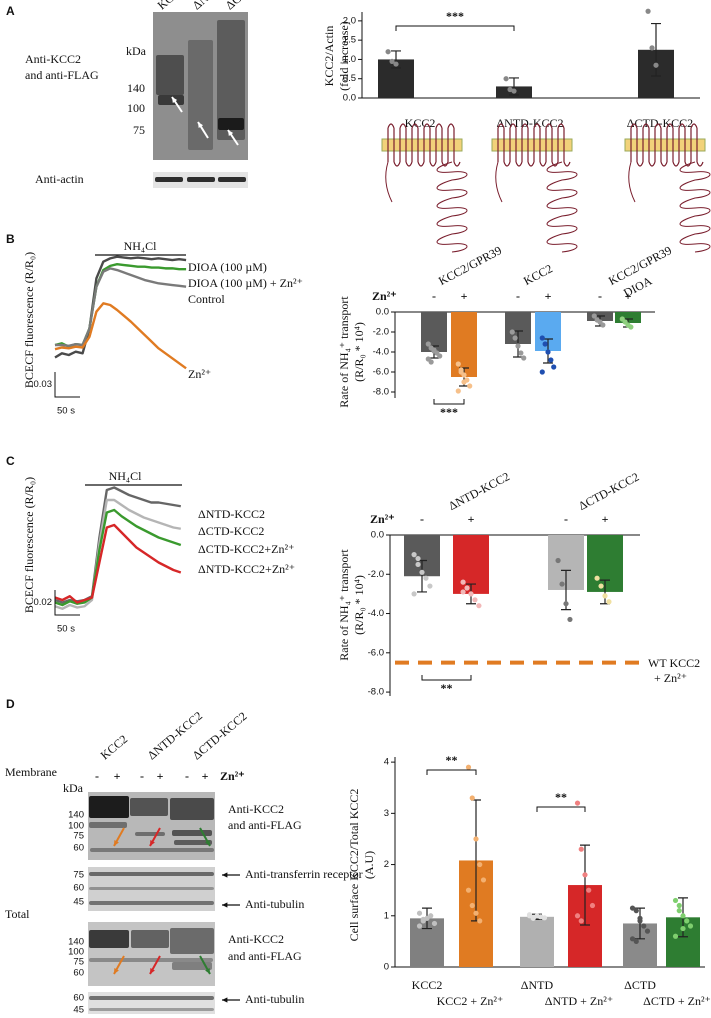  Describe the element at coordinates (344, 352) in the screenshot. I see `y-axis-title: Rate of NH₄⁺ transport` at that location.